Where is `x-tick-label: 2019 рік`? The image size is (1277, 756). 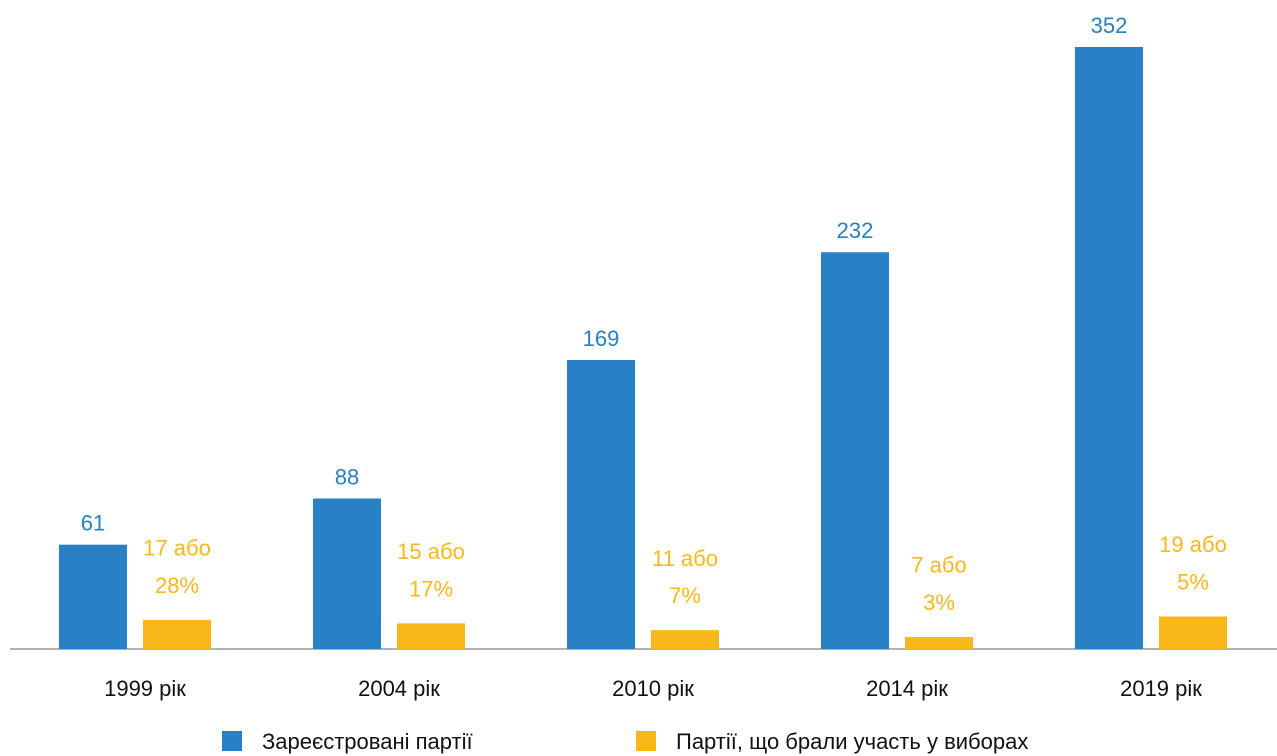
x-tick-label: 2019 рік is located at coordinates (1161, 688).